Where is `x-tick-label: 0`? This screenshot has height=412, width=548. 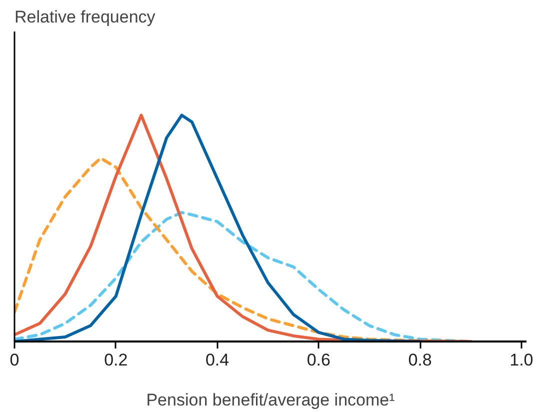 x-tick-label: 0 is located at coordinates (15, 360).